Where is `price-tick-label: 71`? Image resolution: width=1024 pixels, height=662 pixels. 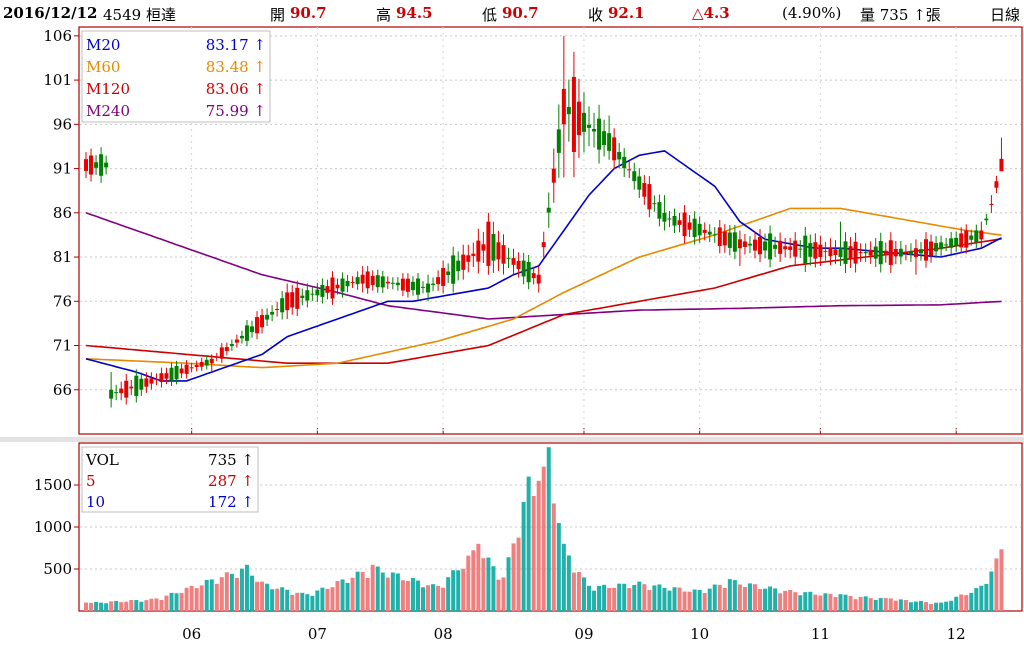
price-tick-label: 71 is located at coordinates (62, 346).